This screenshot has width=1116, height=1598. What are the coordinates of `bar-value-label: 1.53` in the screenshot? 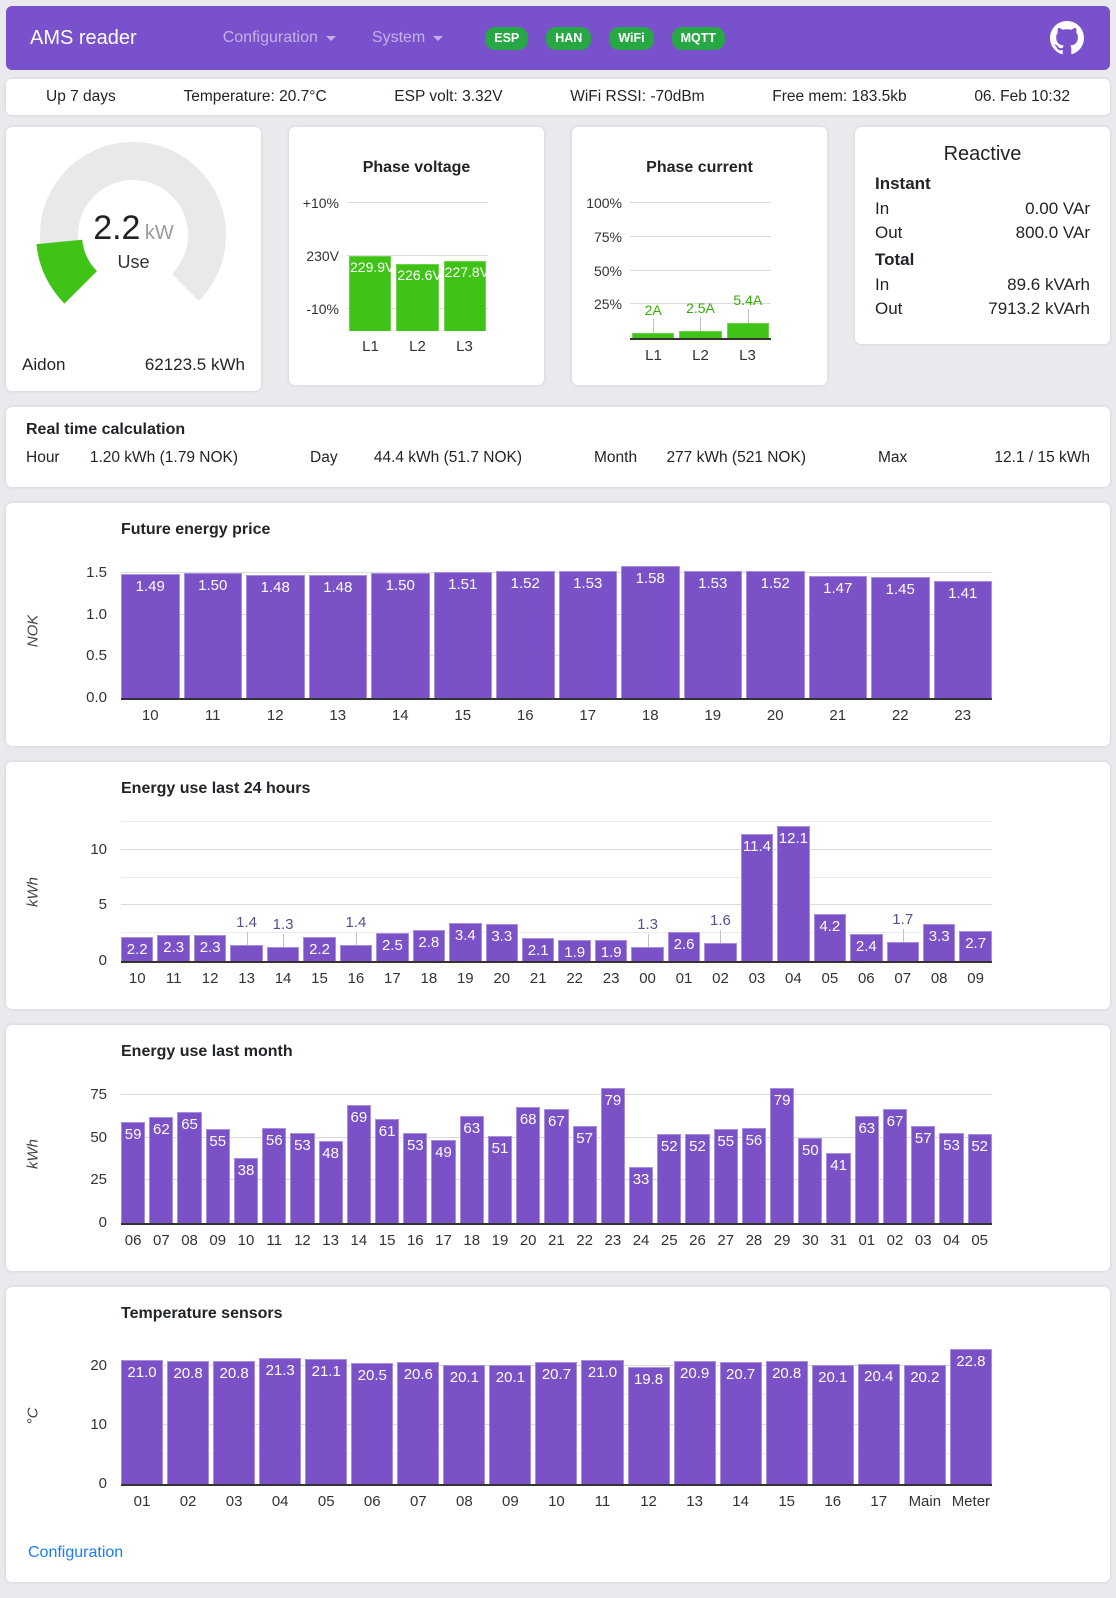 It's located at (588, 583).